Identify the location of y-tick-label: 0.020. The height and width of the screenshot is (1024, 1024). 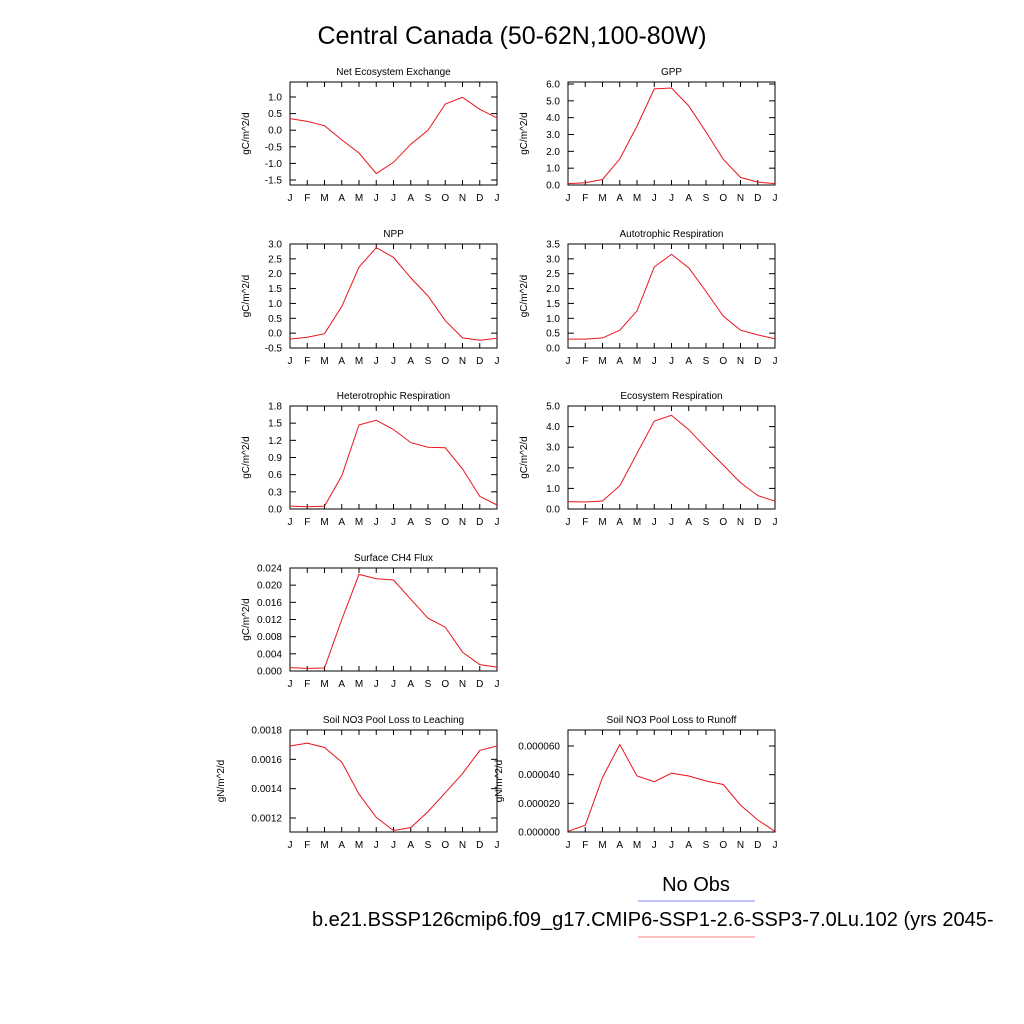
(269, 586).